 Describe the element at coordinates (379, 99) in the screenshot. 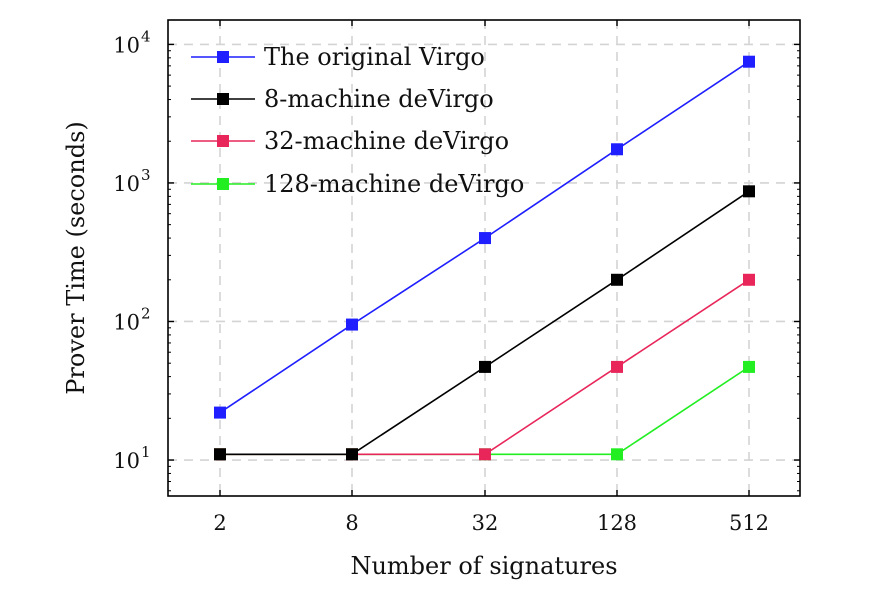

I see `legend-label: 8-machine deVirgo` at that location.